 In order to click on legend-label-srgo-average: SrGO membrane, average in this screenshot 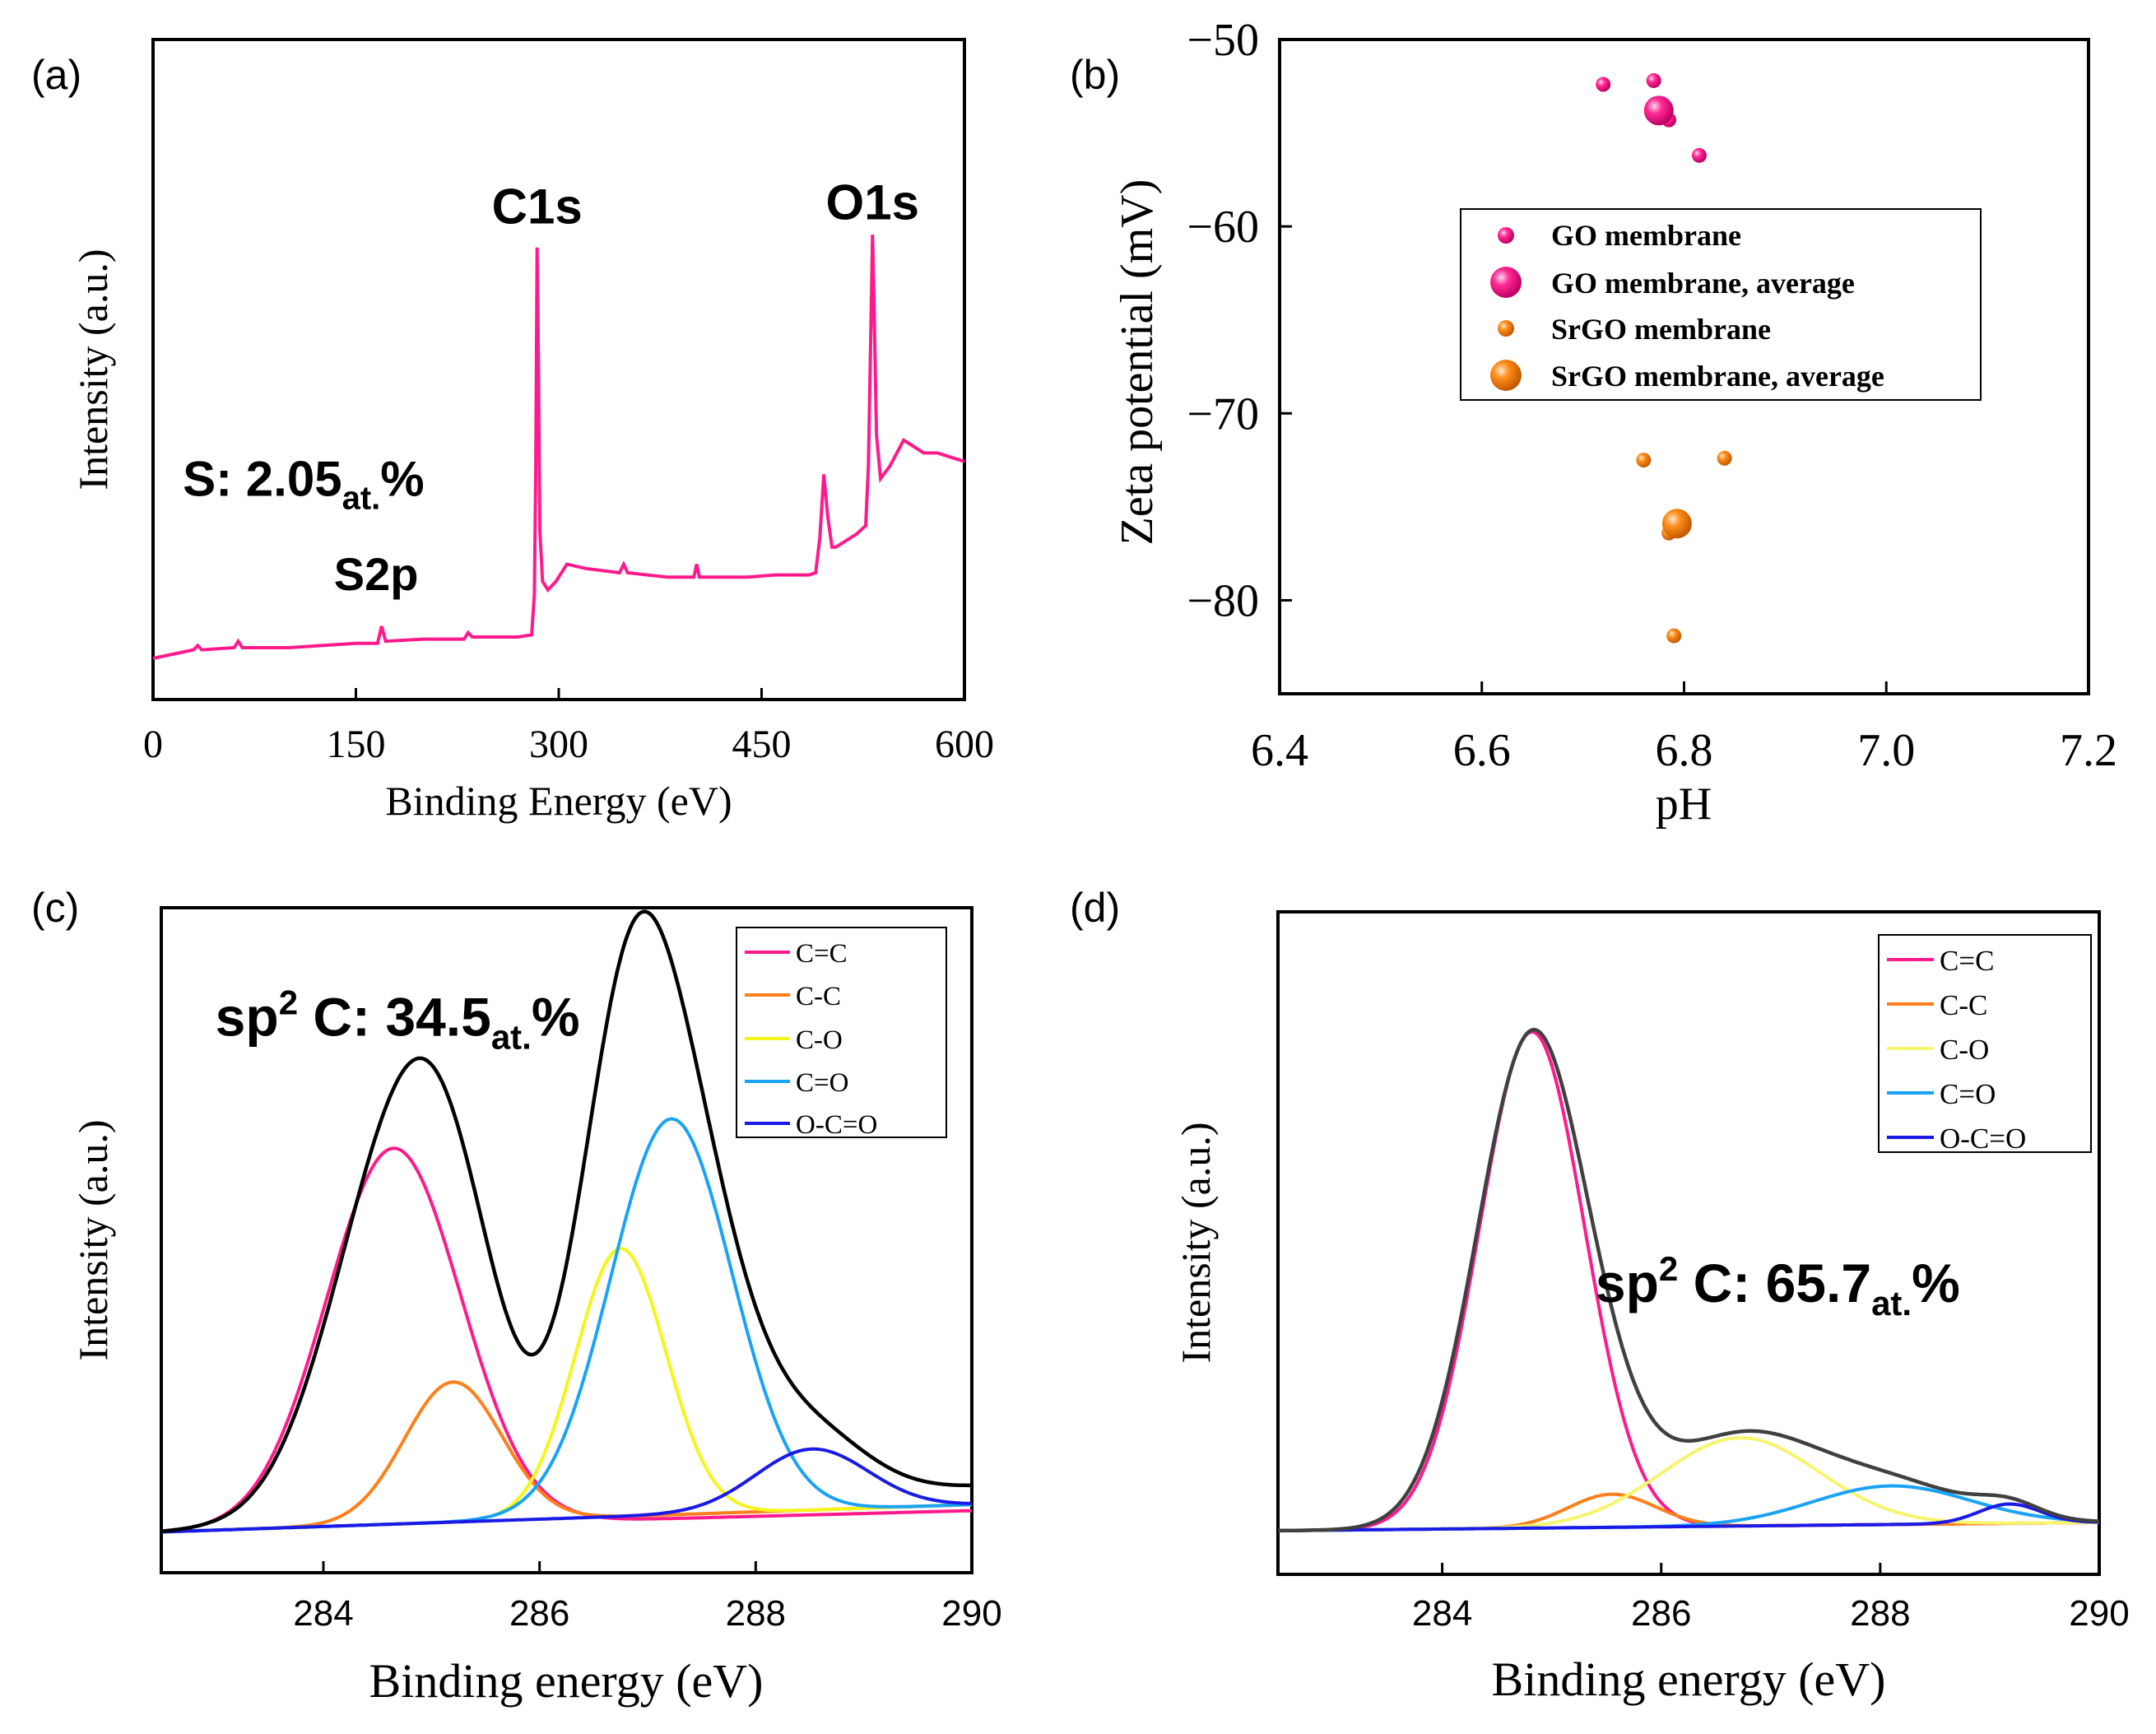, I will do `click(1717, 376)`.